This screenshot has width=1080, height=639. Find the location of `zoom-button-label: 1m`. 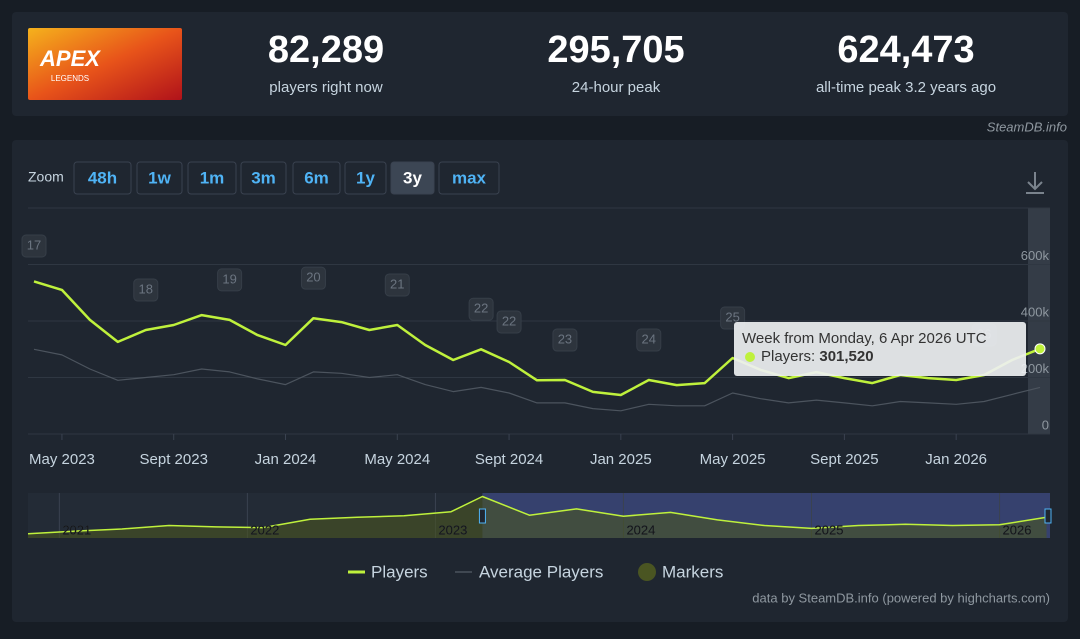

zoom-button-label: 1m is located at coordinates (212, 177).